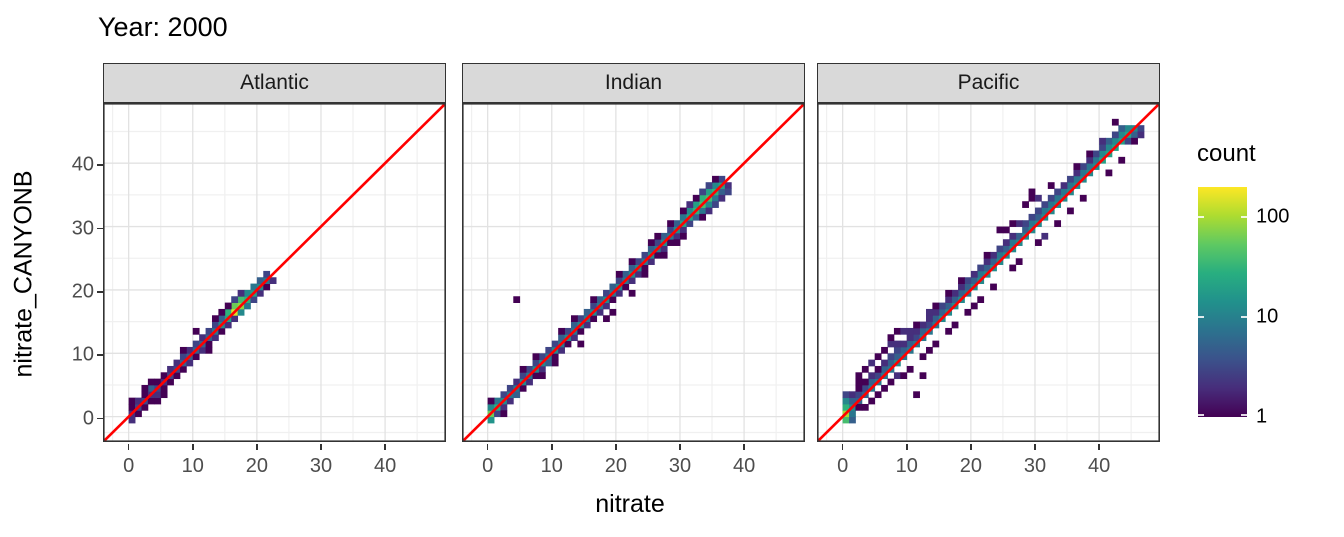 The image size is (1344, 537). What do you see at coordinates (274, 83) in the screenshot?
I see `facet-strip-atlantic: Atlantic` at bounding box center [274, 83].